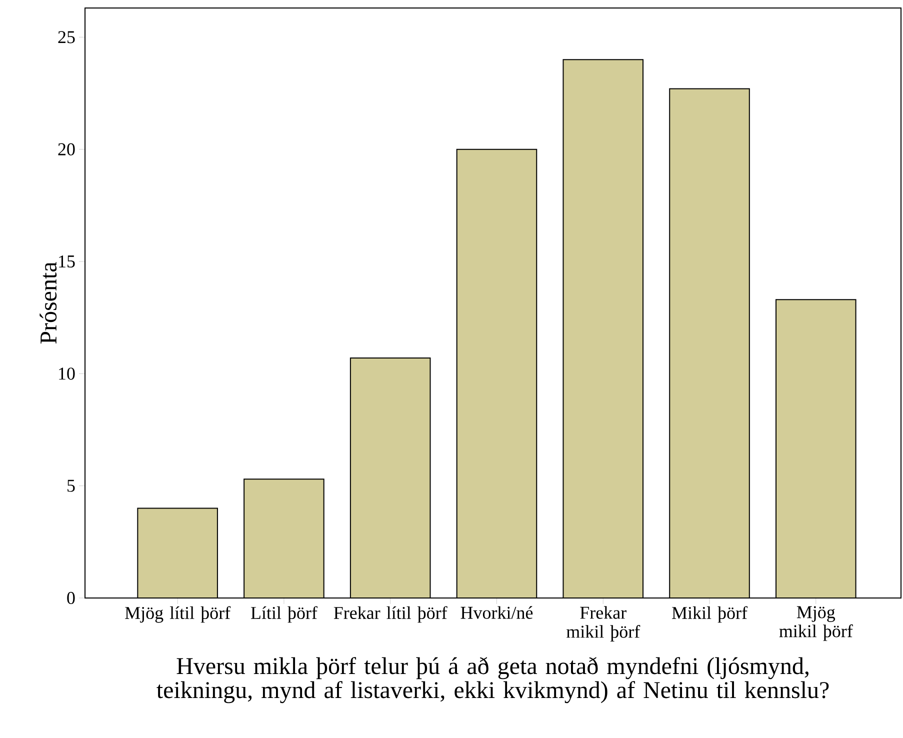 This screenshot has width=903, height=738. What do you see at coordinates (603, 624) in the screenshot?
I see `x-tick-label: Frekar mikil þörf` at bounding box center [603, 624].